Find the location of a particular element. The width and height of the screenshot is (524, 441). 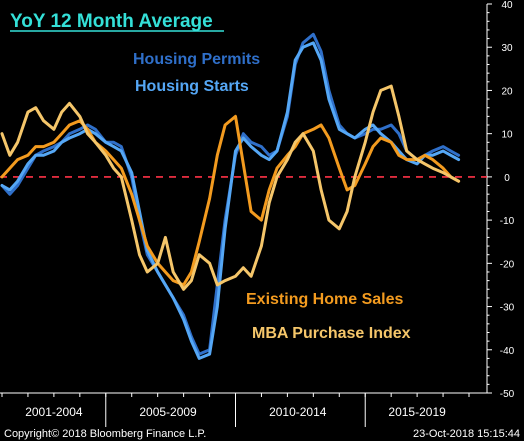

y-tick-label: -50 is located at coordinates (507, 394).